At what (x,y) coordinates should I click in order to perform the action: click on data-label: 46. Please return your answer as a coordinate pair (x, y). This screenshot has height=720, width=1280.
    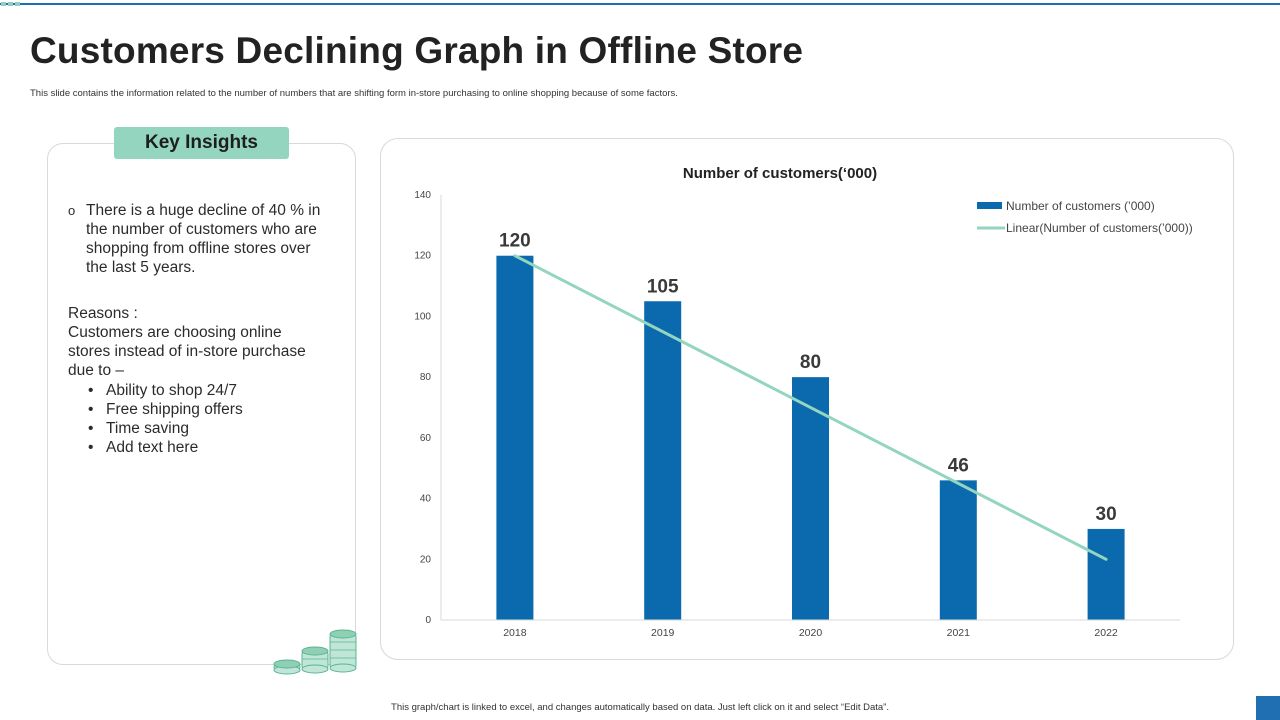
    Looking at the image, I should click on (958, 465).